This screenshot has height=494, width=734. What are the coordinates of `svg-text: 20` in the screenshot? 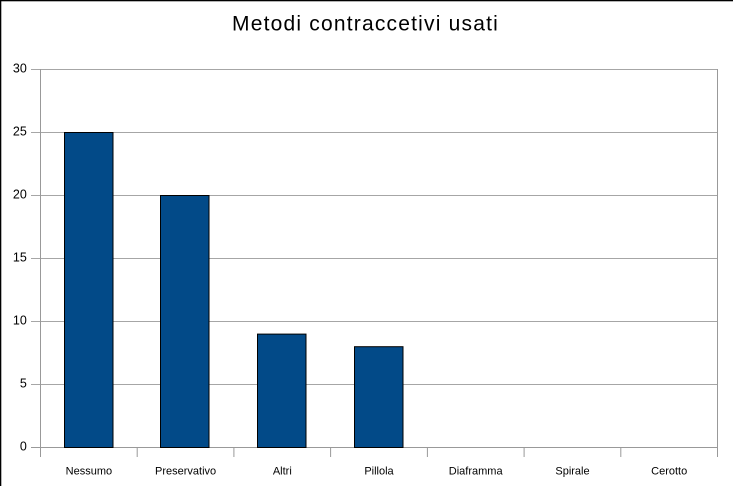 It's located at (20, 195).